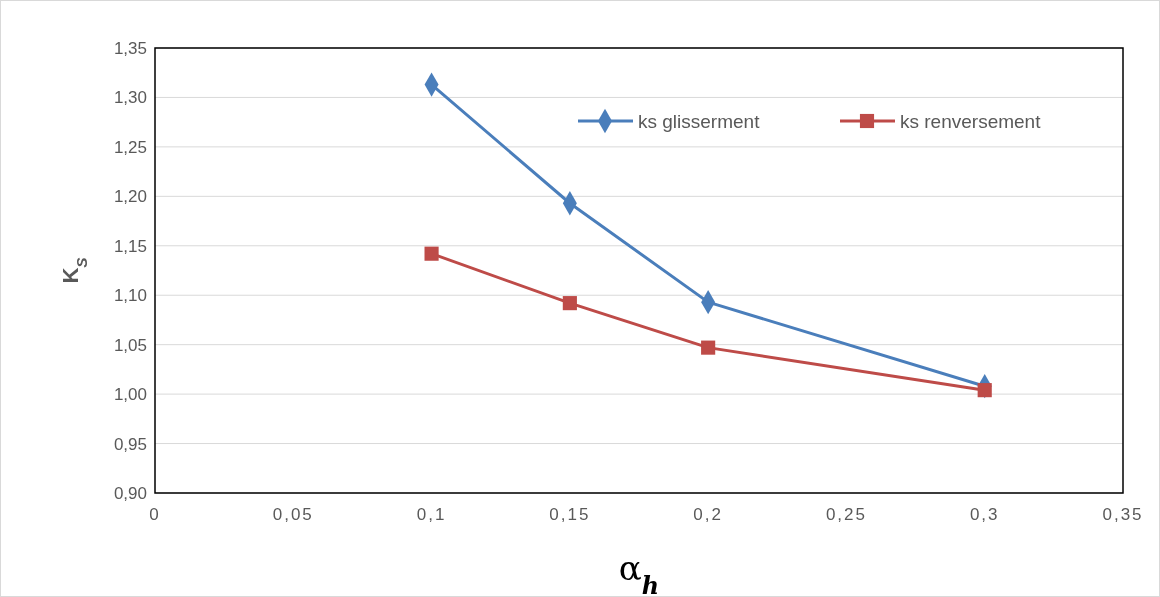  What do you see at coordinates (130, 296) in the screenshot?
I see `y-tick-label: 1,10` at bounding box center [130, 296].